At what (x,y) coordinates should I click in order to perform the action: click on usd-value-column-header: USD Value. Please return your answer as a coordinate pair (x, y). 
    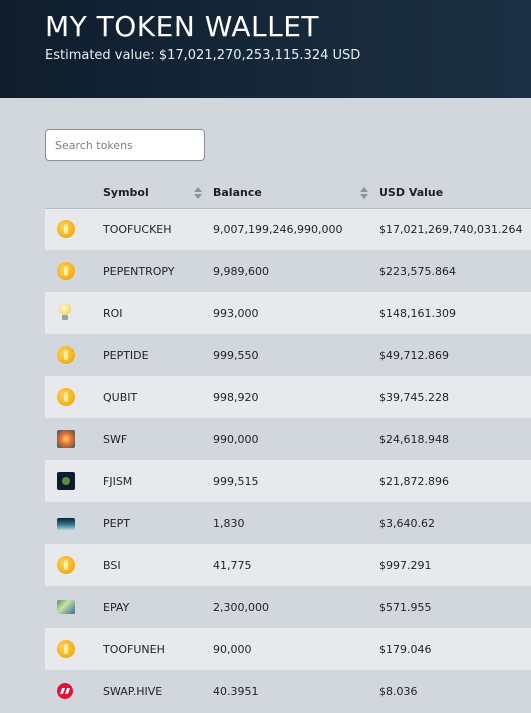
    Looking at the image, I should click on (455, 193).